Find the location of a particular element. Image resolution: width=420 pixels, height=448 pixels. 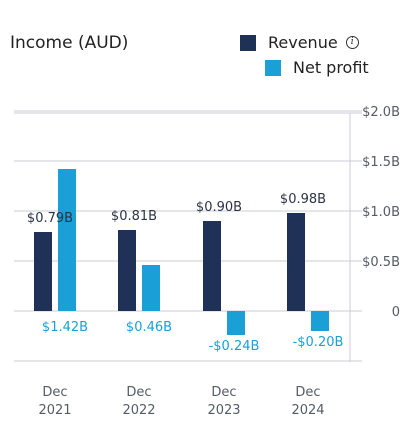

data-label-revenue: $0.79B is located at coordinates (50, 218).